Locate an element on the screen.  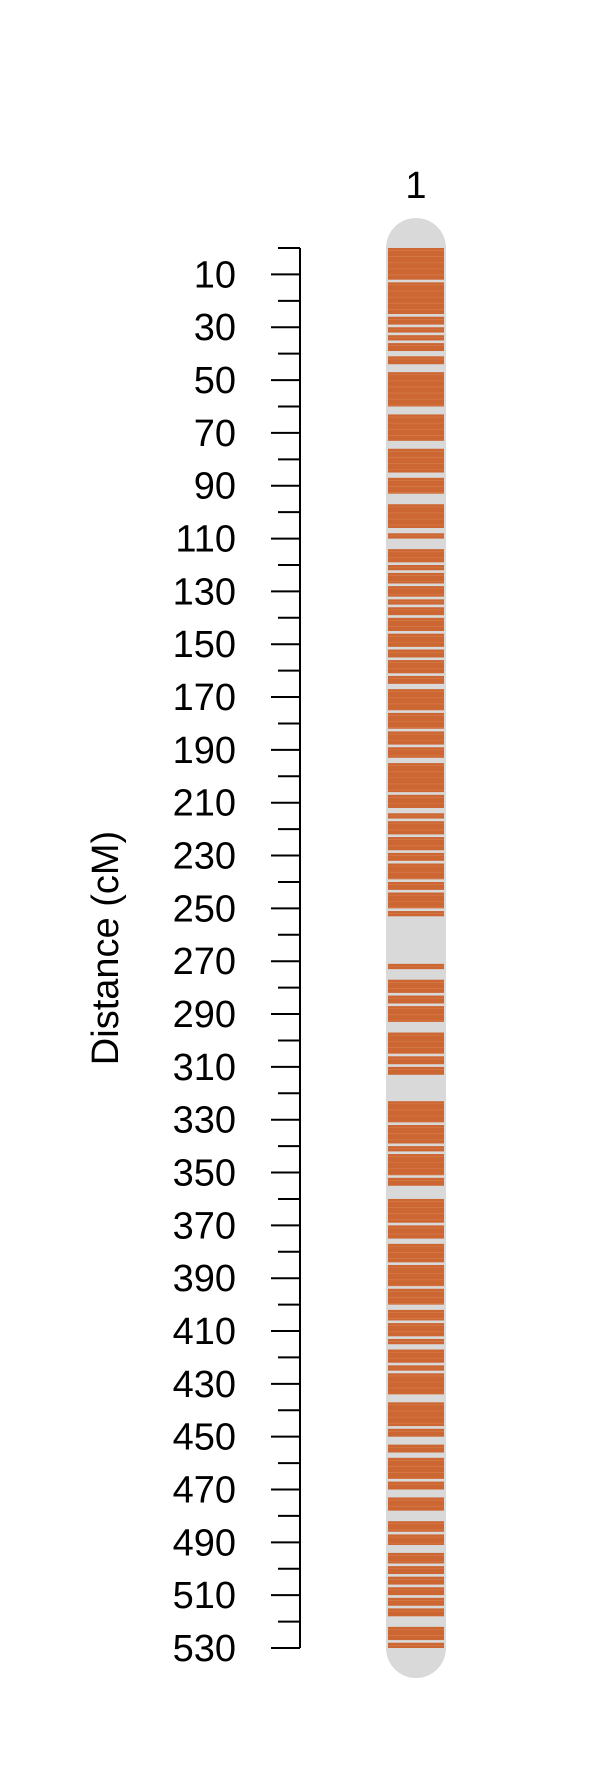
y-tick-label: 270 is located at coordinates (204, 962).